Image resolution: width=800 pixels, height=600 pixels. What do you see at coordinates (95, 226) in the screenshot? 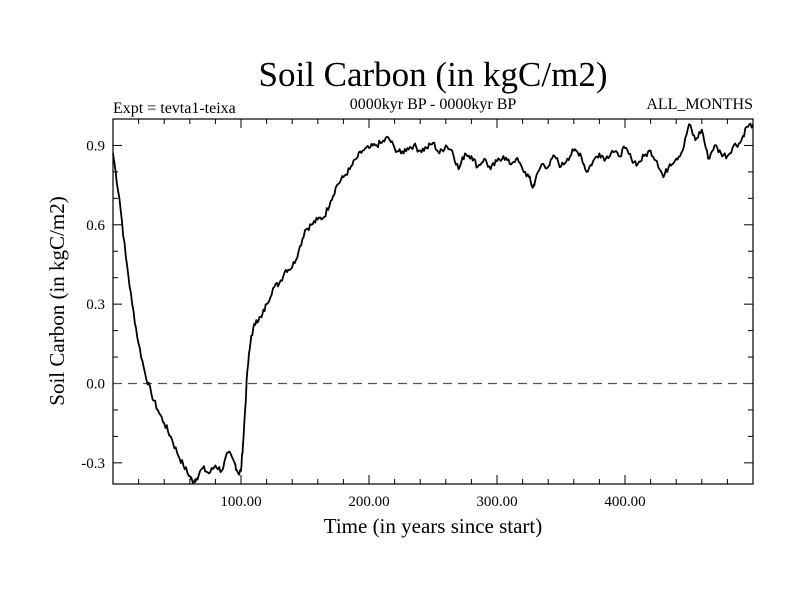
I see `y-tick-label: 0.6` at bounding box center [95, 226].